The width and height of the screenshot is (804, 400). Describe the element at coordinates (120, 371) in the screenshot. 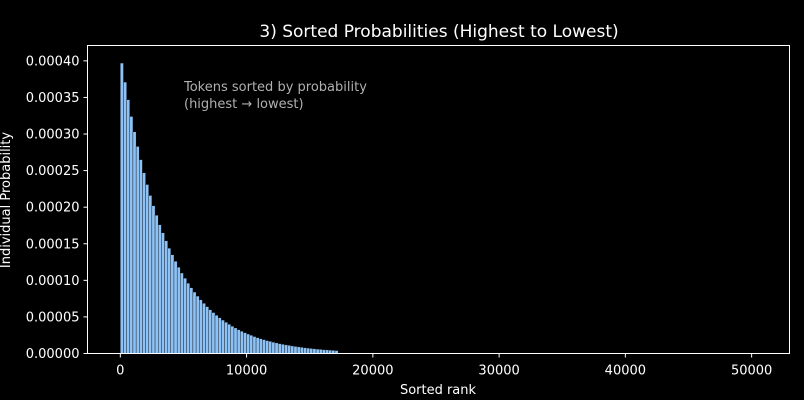

I see `x-tick-label: 0` at that location.